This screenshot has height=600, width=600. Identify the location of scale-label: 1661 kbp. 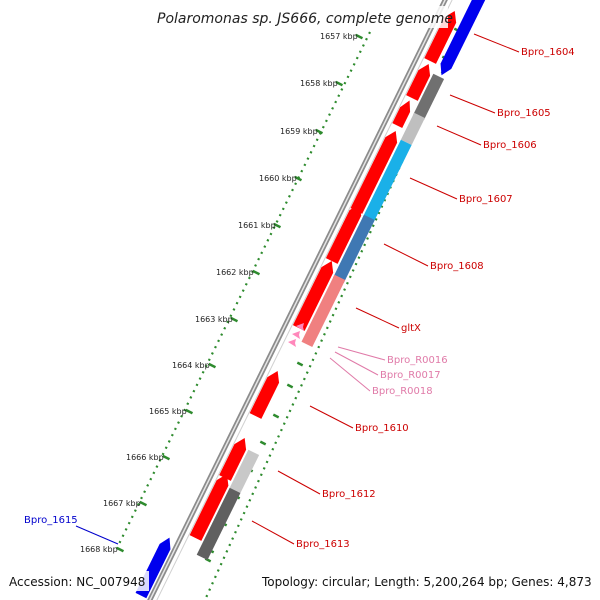
(257, 225).